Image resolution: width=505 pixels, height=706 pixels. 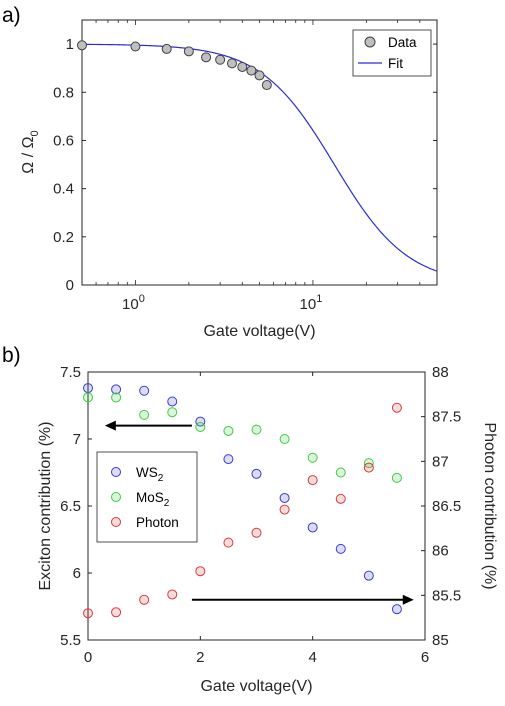 What do you see at coordinates (110, 425) in the screenshot?
I see `arrow-head-left` at bounding box center [110, 425].